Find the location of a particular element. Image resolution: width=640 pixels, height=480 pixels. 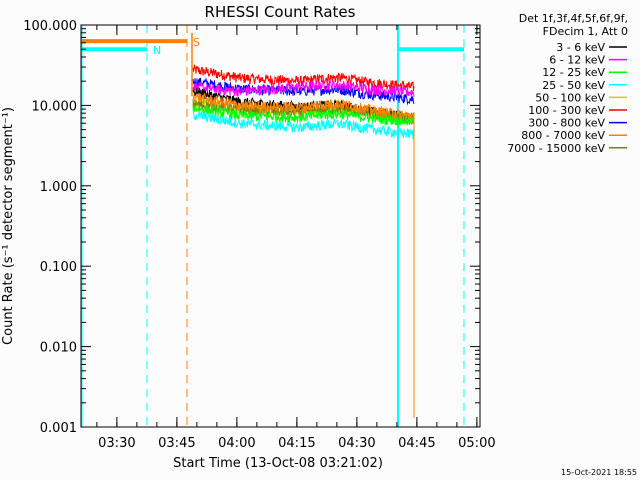

y-tick-label: 0.100 is located at coordinates (58, 267).